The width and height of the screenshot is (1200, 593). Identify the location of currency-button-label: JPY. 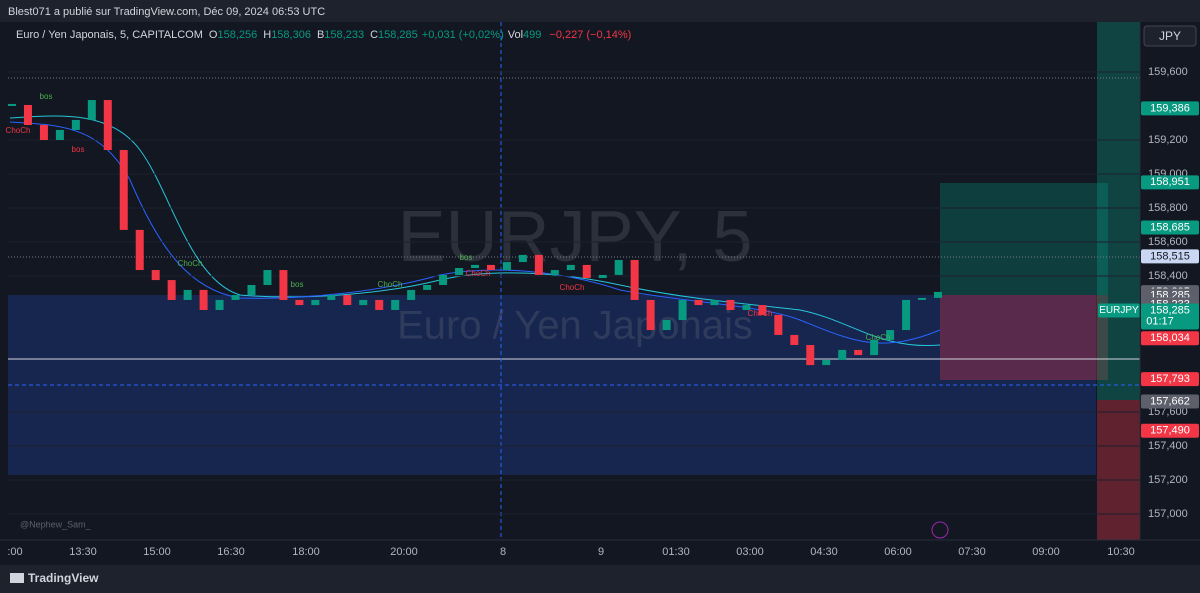
(1170, 36).